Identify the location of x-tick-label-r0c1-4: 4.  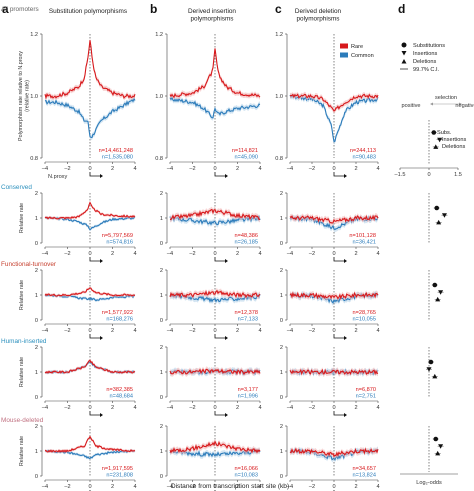
(259, 169).